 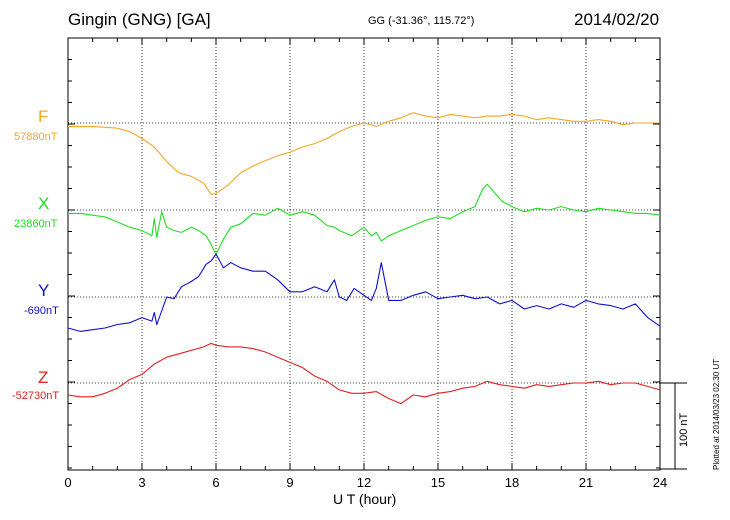 What do you see at coordinates (660, 482) in the screenshot?
I see `x-tick-label: 24` at bounding box center [660, 482].